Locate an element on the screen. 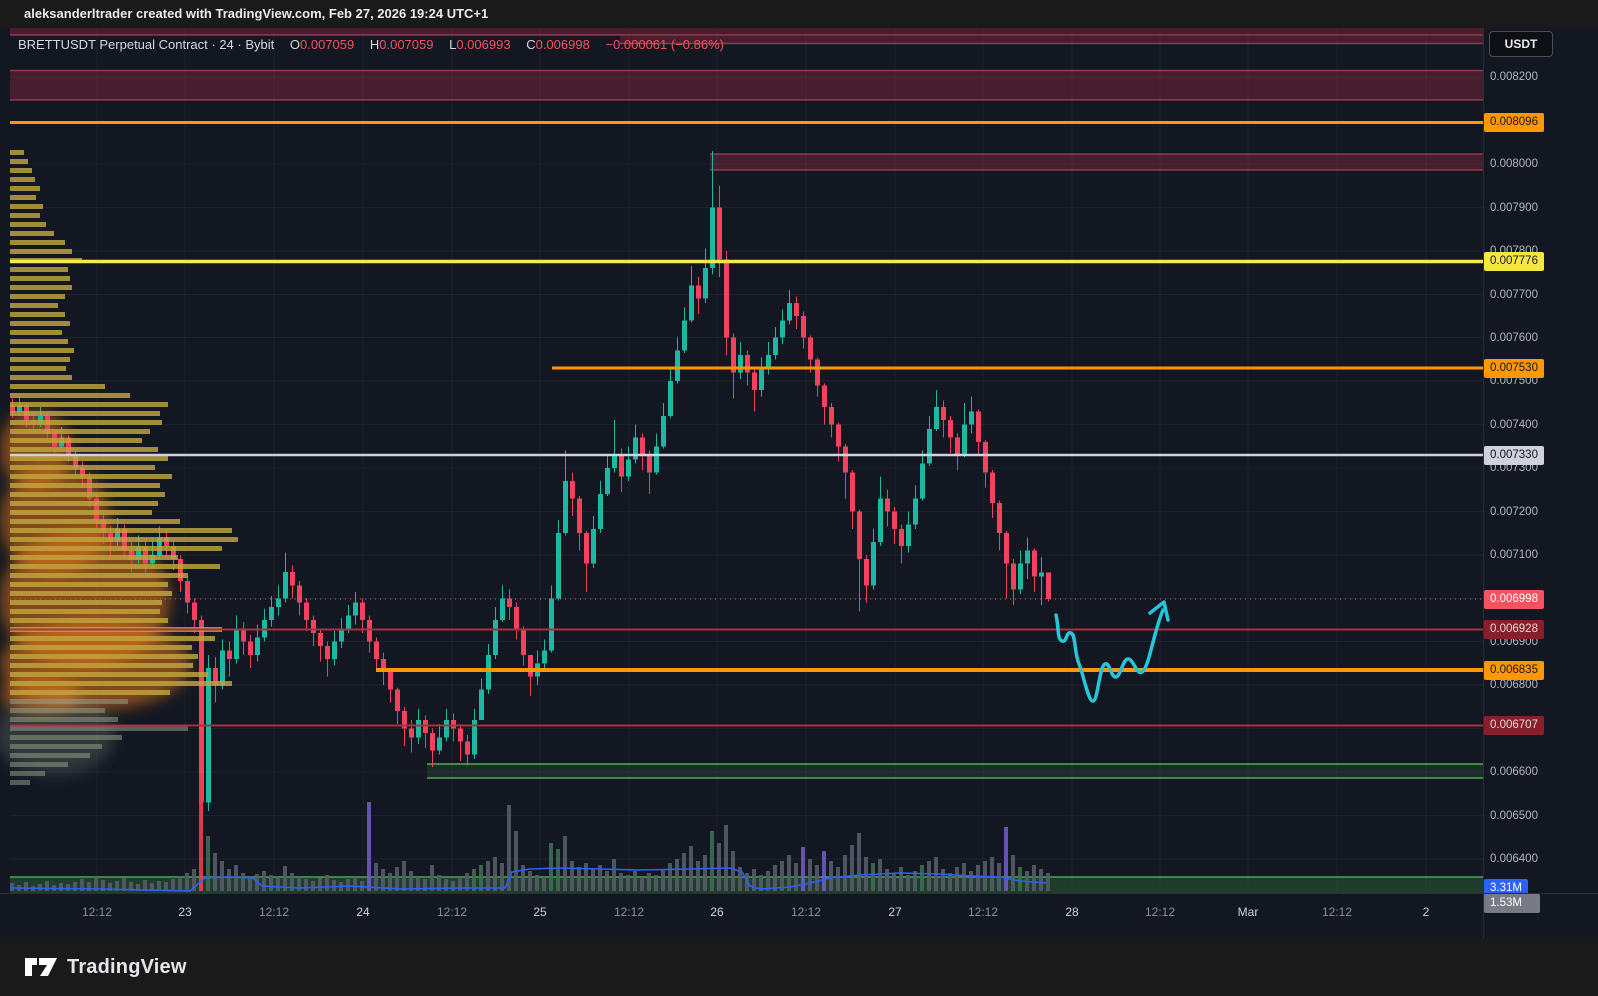  time-axis-label: 27 is located at coordinates (895, 912).